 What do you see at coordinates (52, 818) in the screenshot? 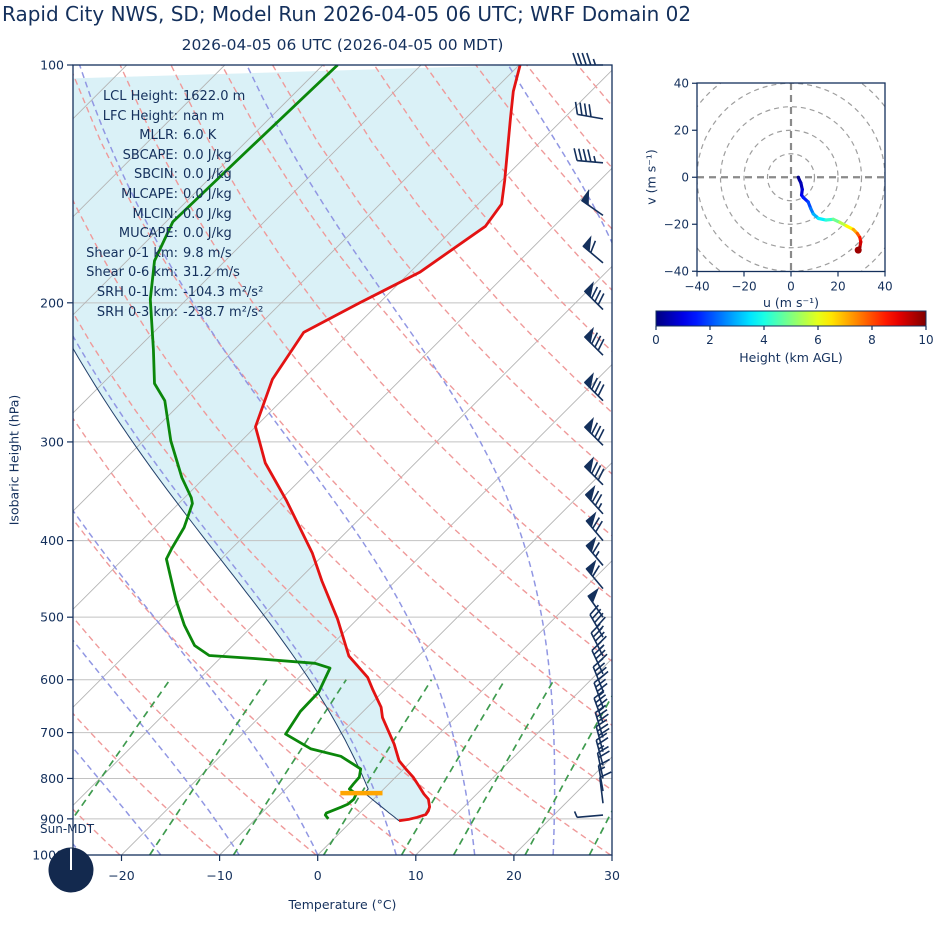
I see `pressure-tick-label: 900` at bounding box center [52, 818].